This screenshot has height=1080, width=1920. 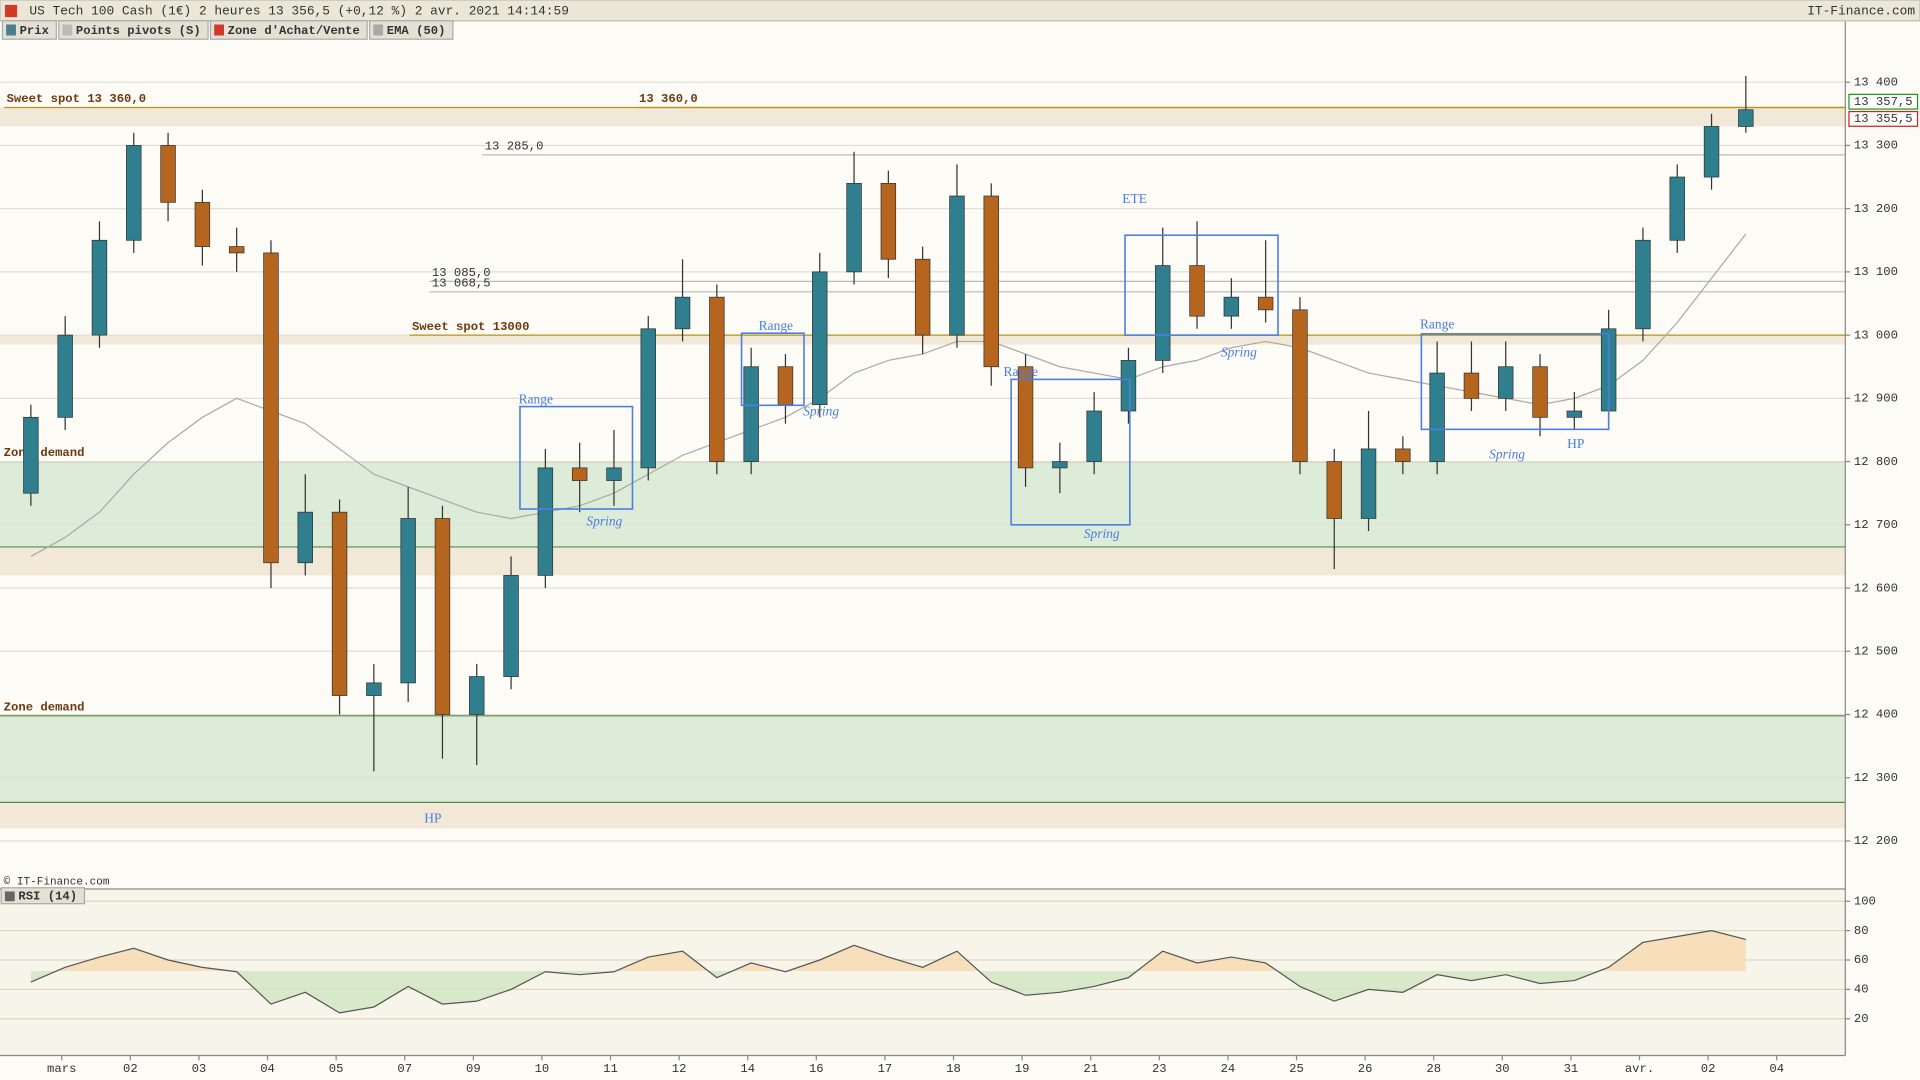 What do you see at coordinates (1433, 1069) in the screenshot?
I see `x-tick-label: 28` at bounding box center [1433, 1069].